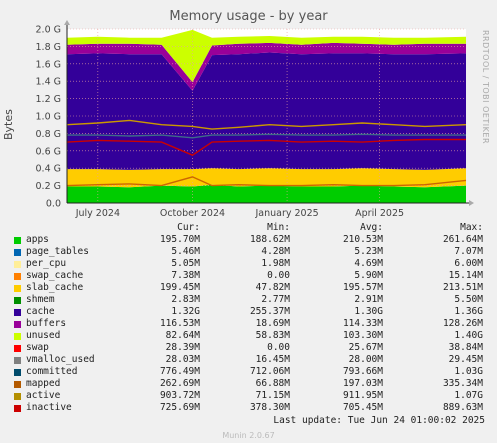 The image size is (497, 443). I want to click on legend-cur-value: 28.03M, so click(182, 359).